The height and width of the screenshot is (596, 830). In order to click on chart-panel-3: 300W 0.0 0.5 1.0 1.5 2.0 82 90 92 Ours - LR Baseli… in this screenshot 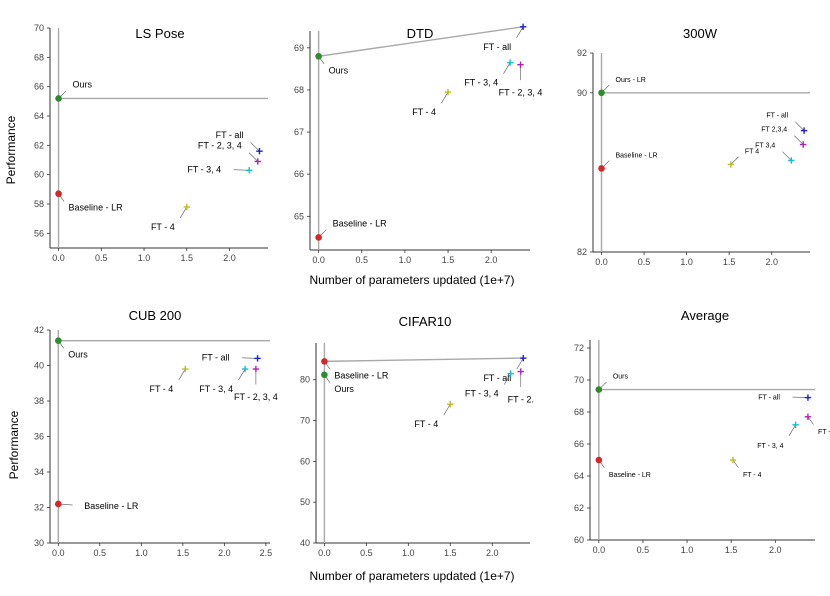, I will do `click(693, 146)`.